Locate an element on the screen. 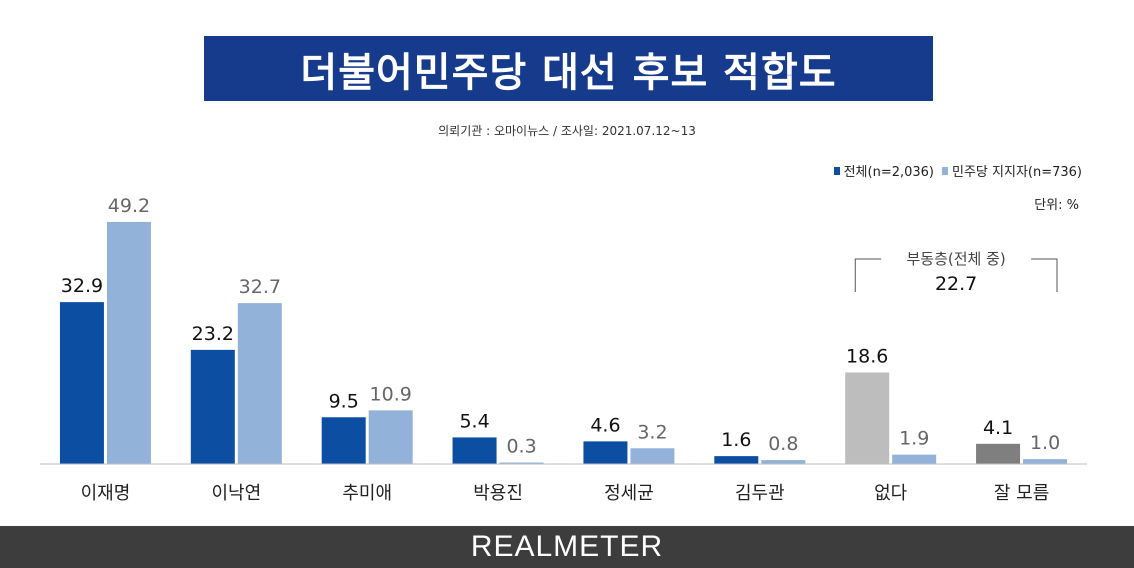 The height and width of the screenshot is (568, 1134). legend-swatch-supporters is located at coordinates (945, 170).